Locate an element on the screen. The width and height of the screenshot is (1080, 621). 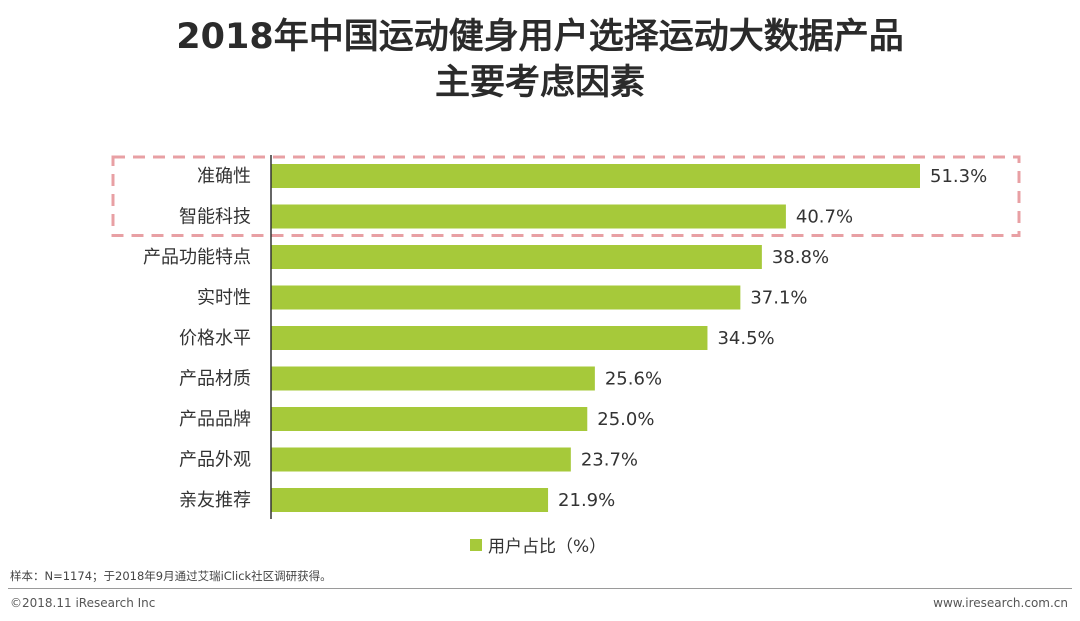
legend: 用户占比（%） is located at coordinates (538, 544).